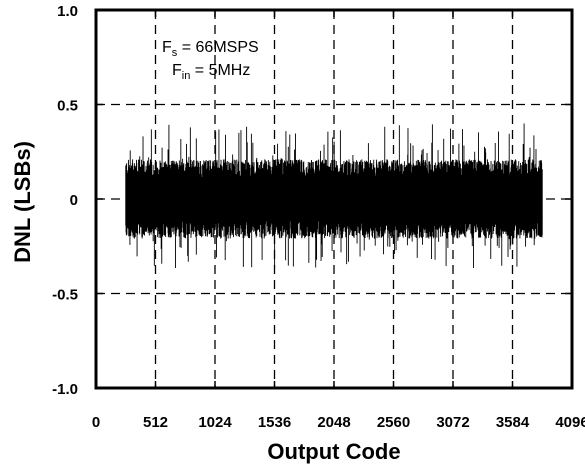 This screenshot has width=585, height=469. Describe the element at coordinates (211, 72) in the screenshot. I see `annotation-line-2: Fin = 5MHz` at that location.